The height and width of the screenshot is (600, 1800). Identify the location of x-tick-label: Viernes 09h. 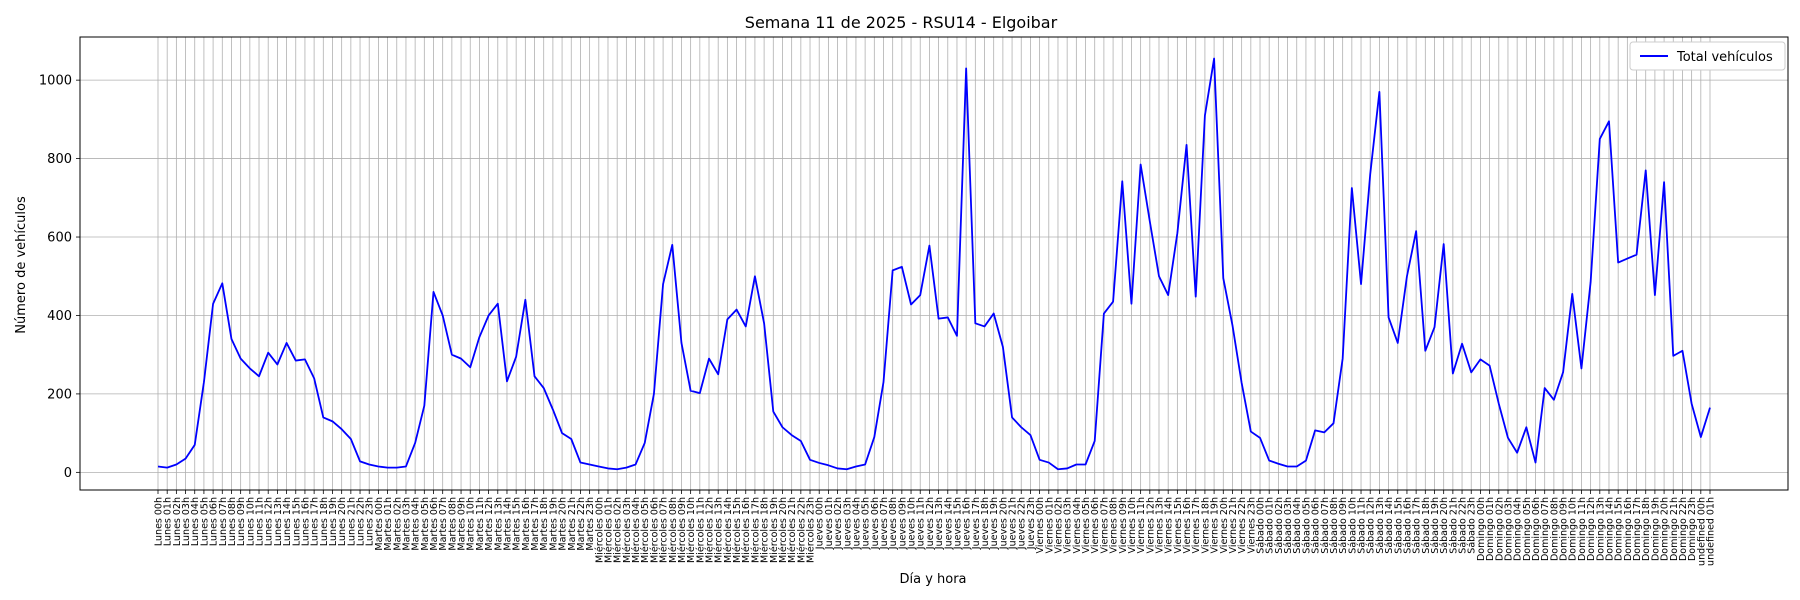
(1123, 525).